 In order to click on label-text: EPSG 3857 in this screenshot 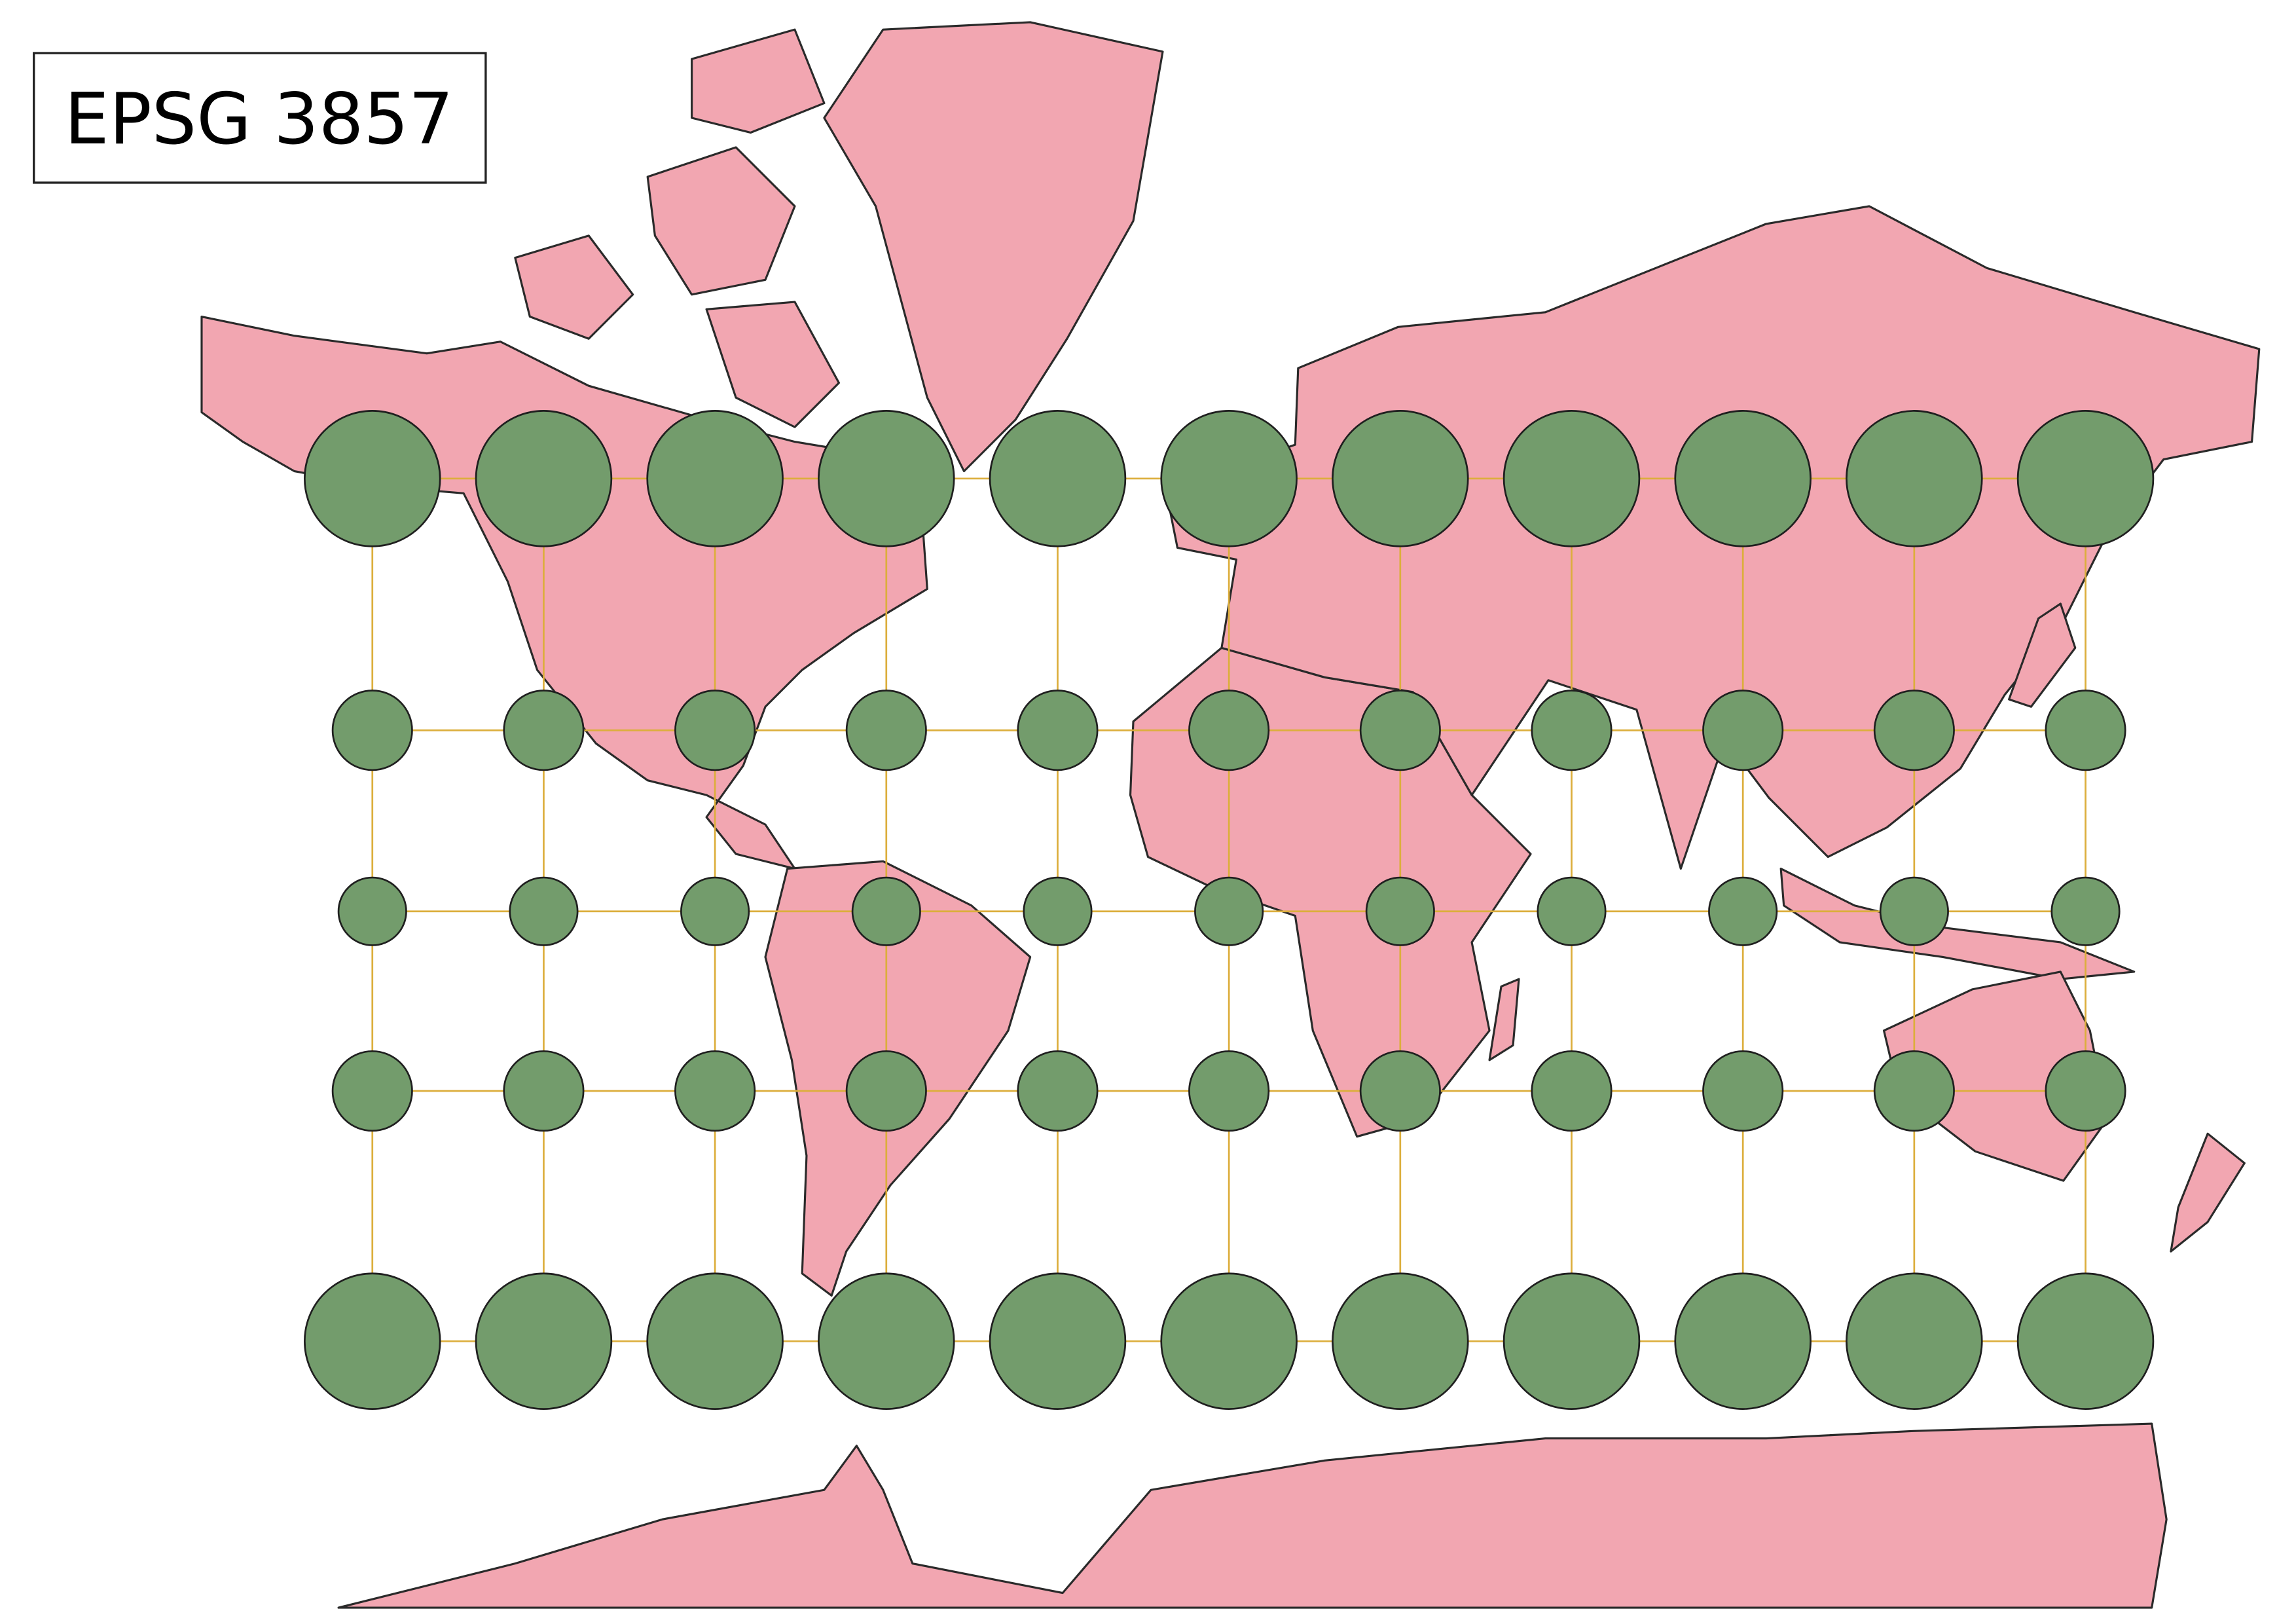, I will do `click(259, 119)`.